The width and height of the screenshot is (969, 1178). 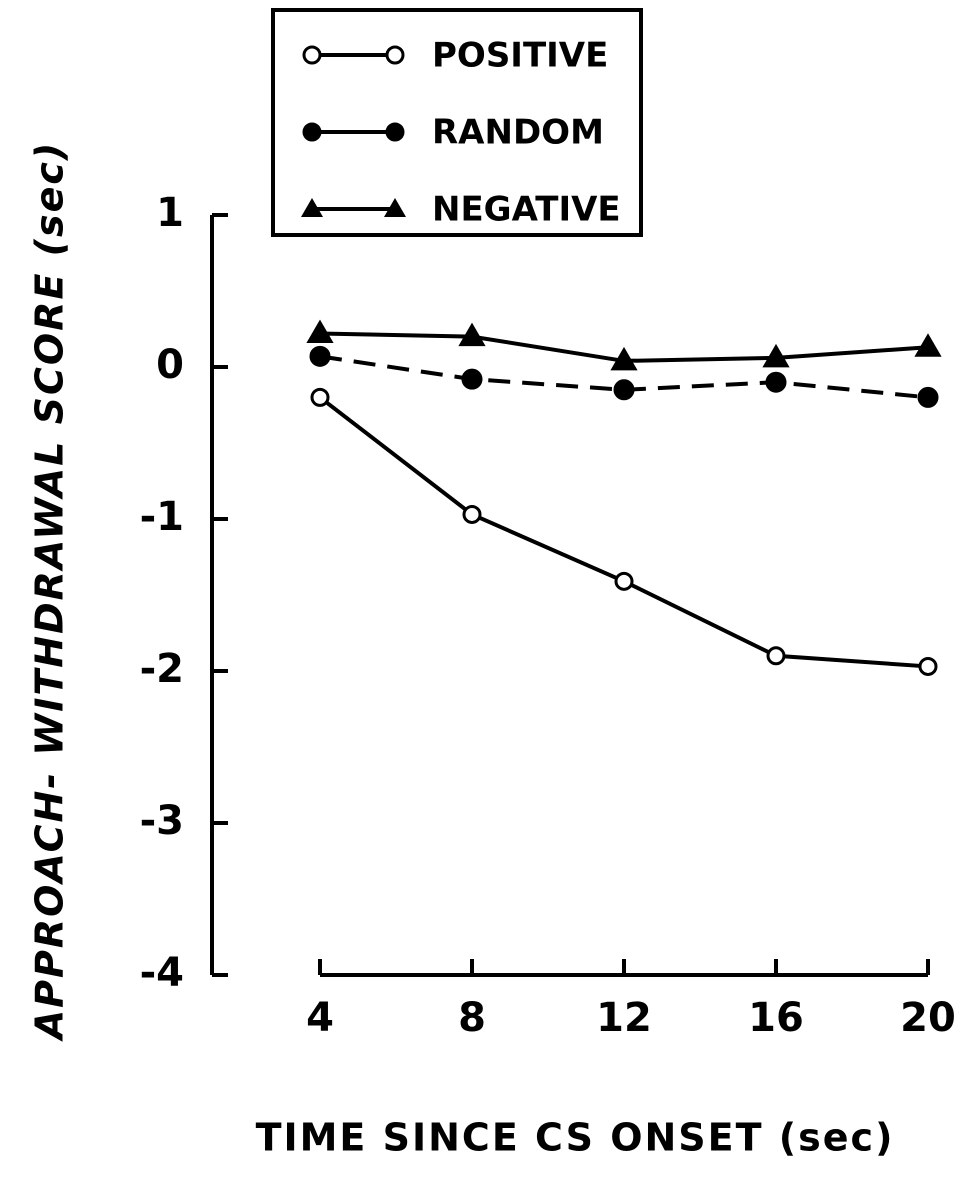 What do you see at coordinates (162, 973) in the screenshot?
I see `y-tick-label: -4` at bounding box center [162, 973].